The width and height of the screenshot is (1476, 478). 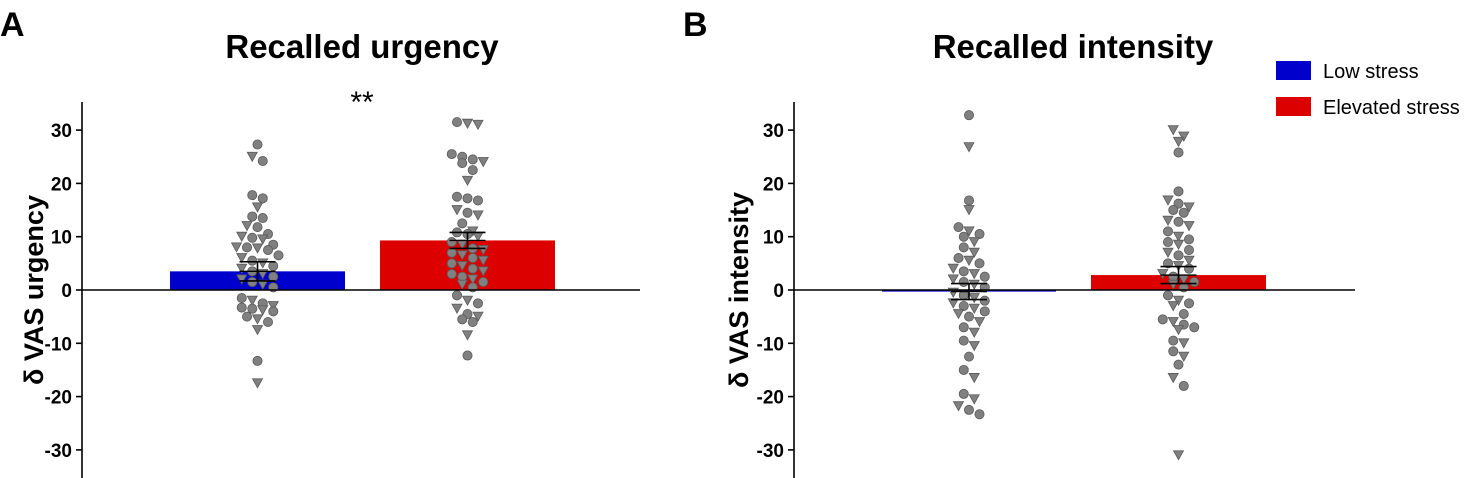 I want to click on panel-b-y-tick-label: -20, so click(x=770, y=398).